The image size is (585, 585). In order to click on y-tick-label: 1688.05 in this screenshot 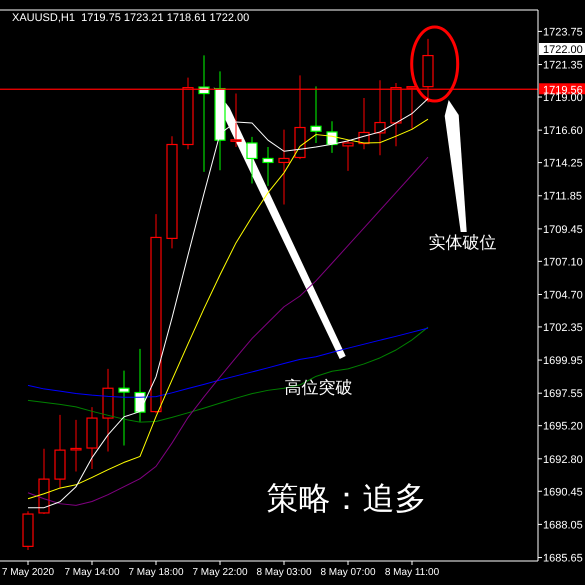, I will do `click(563, 525)`.